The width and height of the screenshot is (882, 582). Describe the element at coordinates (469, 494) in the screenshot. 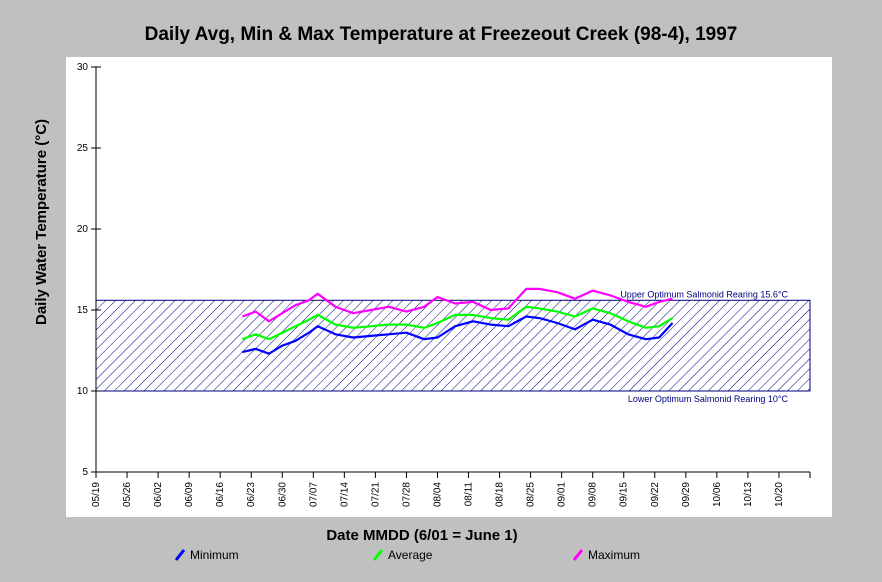

I see `x-tick-label: 08/11` at that location.